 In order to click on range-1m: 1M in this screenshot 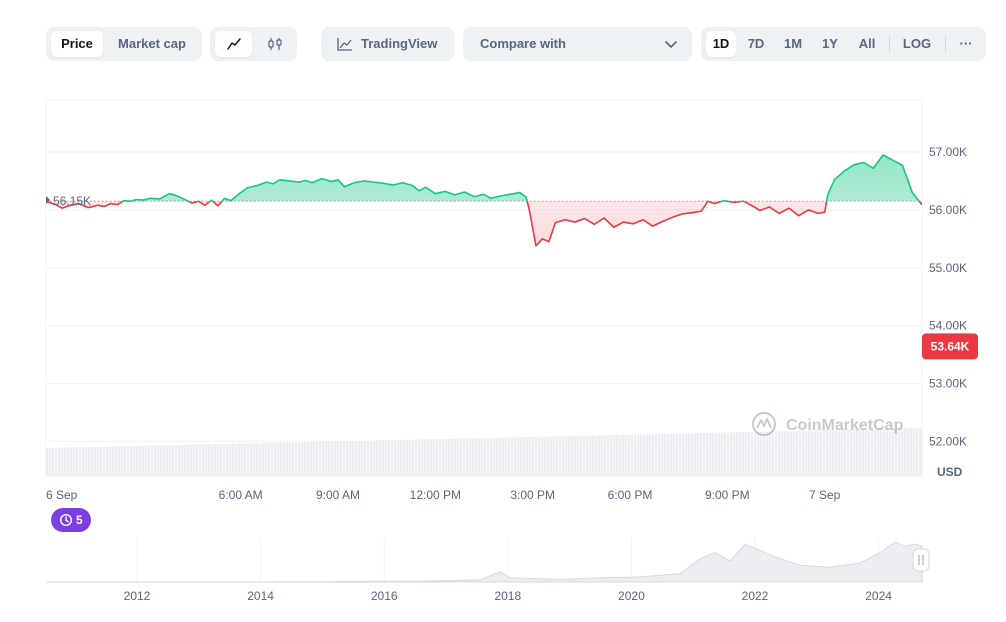, I will do `click(793, 43)`.